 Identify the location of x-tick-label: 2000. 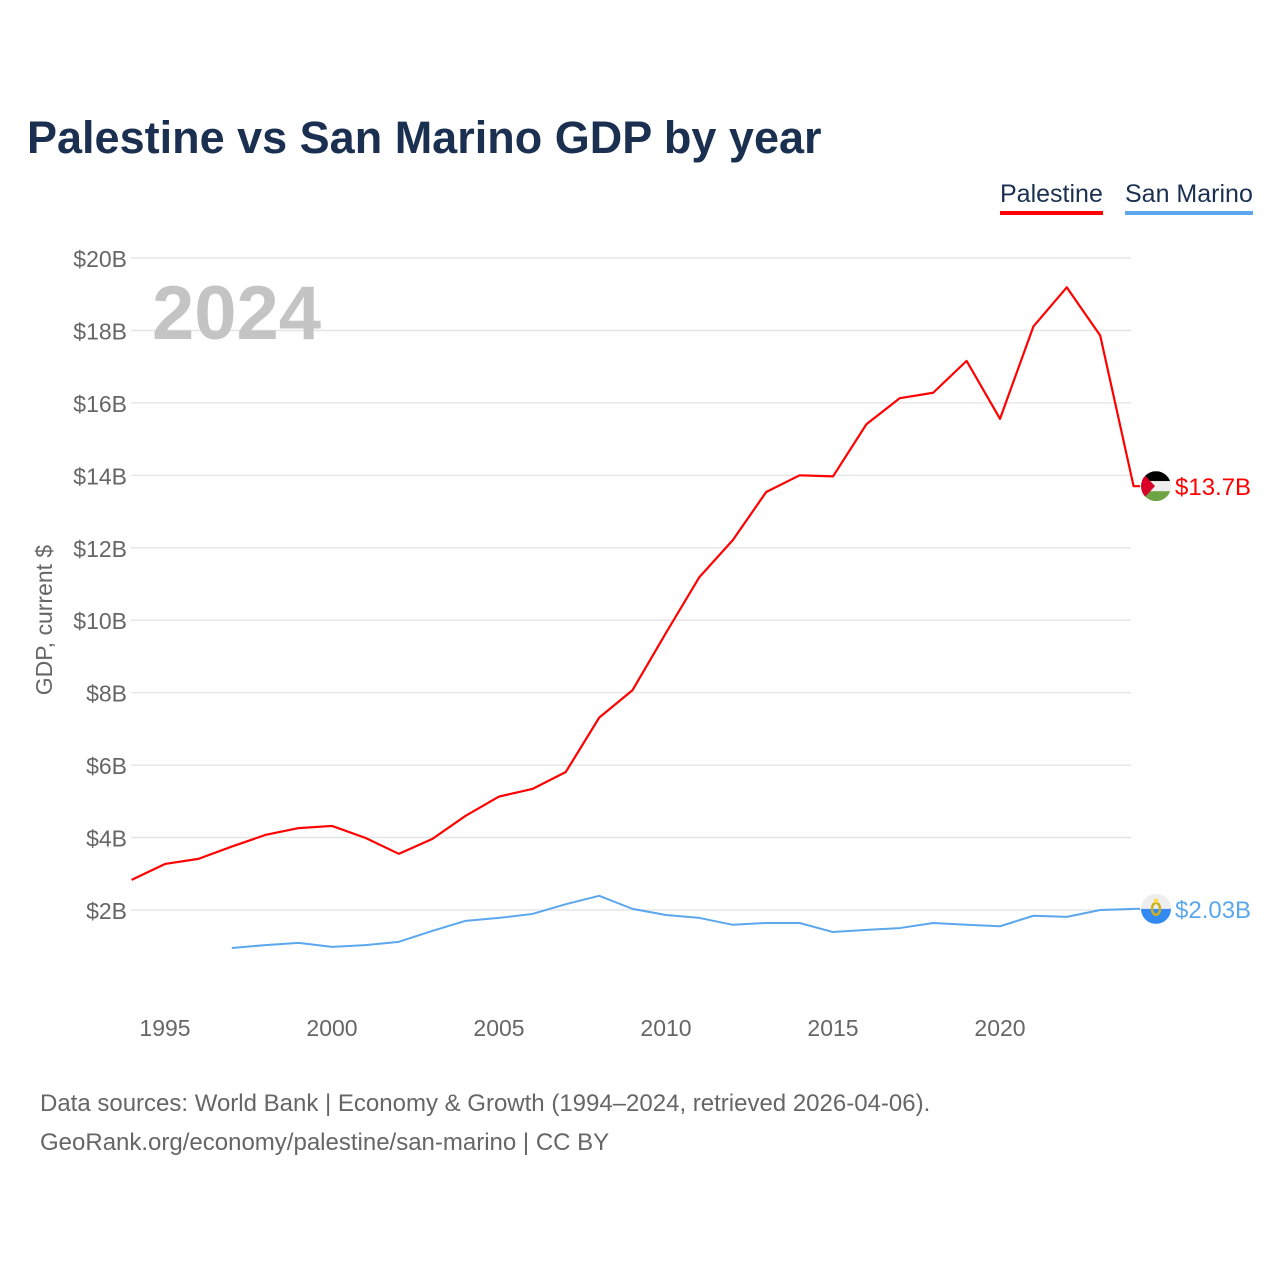
(331, 1028).